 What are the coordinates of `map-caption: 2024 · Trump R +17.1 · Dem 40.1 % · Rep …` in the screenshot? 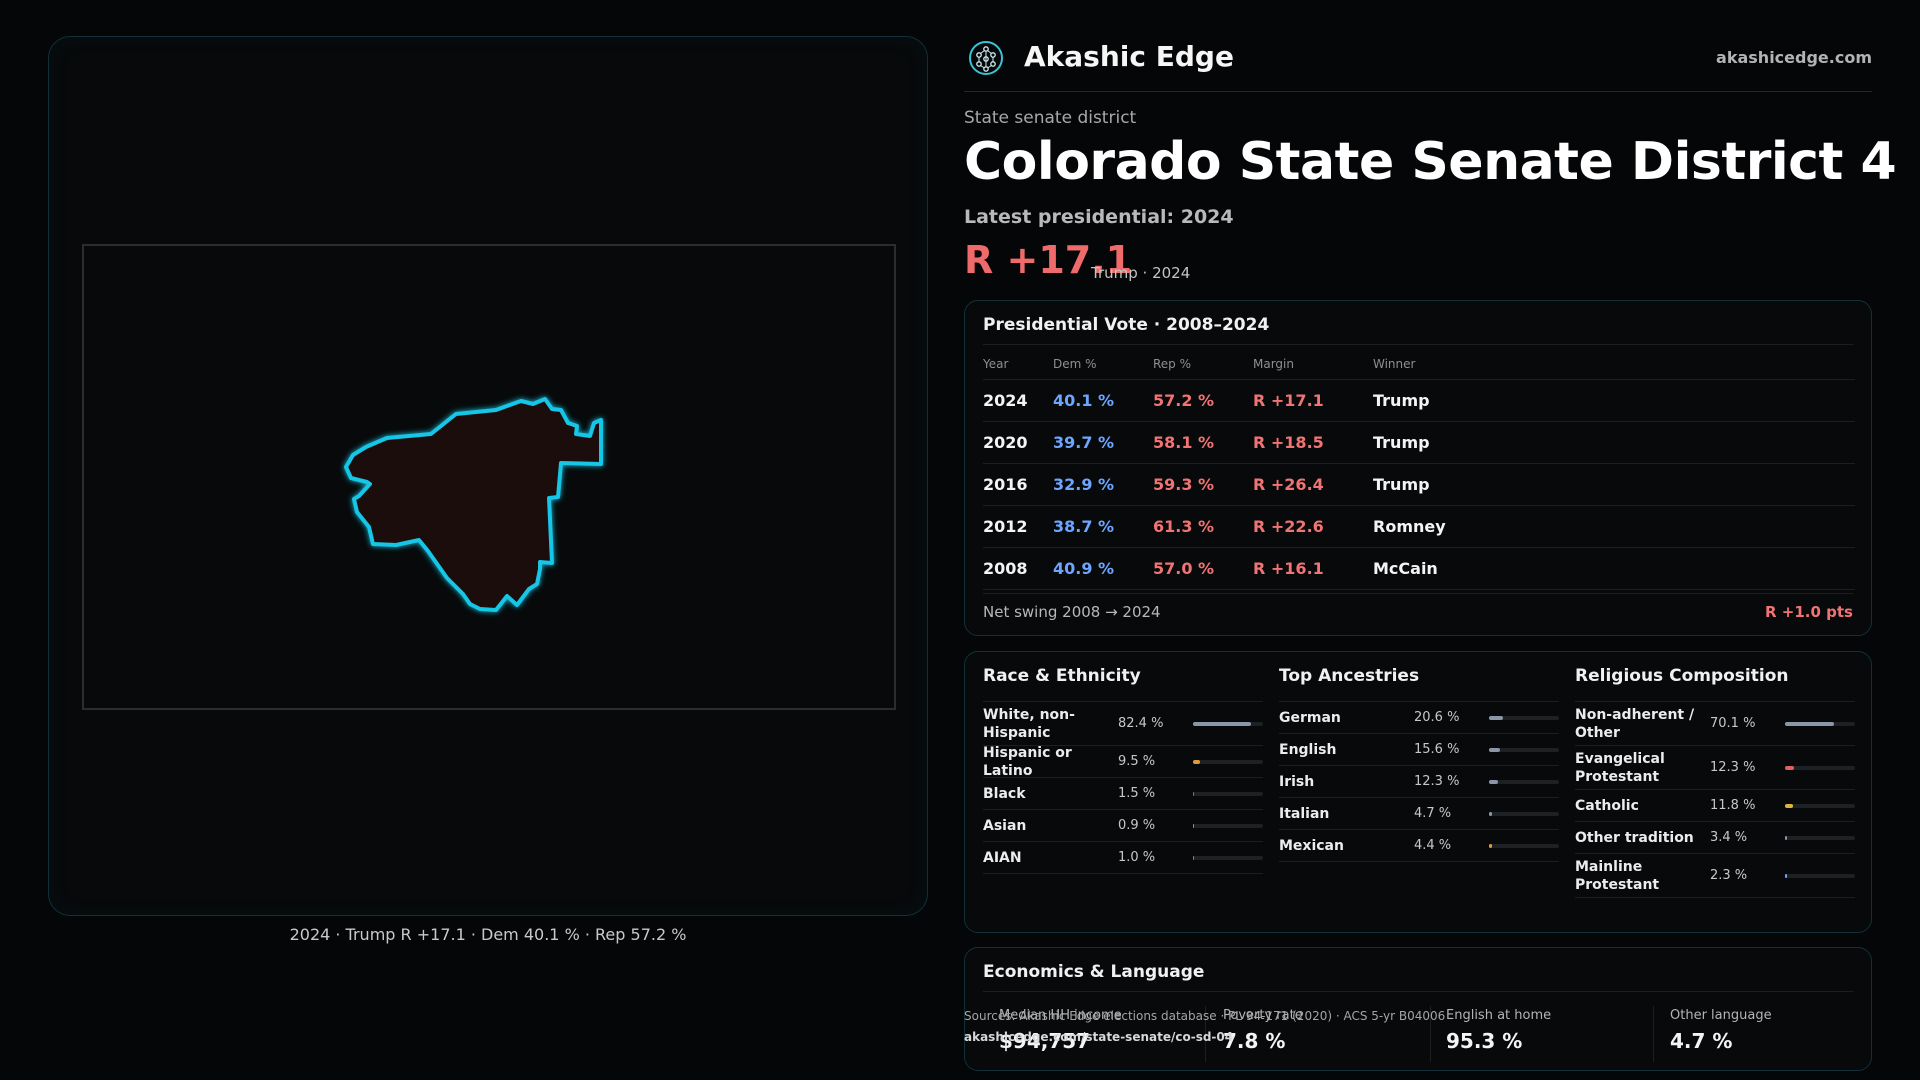 It's located at (488, 934).